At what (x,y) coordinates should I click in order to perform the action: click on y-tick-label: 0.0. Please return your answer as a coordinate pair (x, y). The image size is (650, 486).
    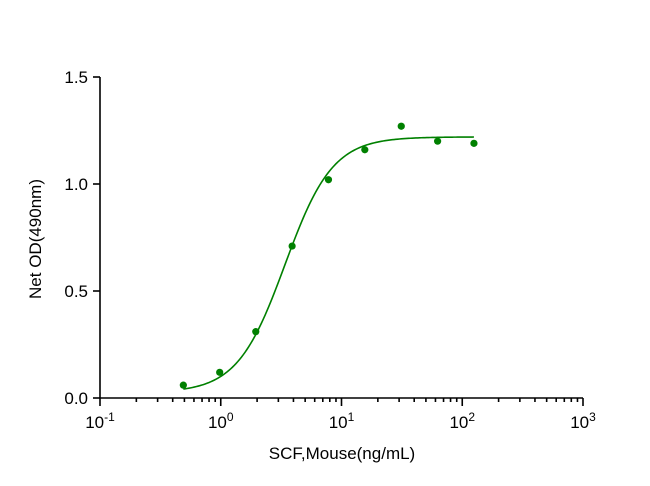
    Looking at the image, I should click on (76, 398).